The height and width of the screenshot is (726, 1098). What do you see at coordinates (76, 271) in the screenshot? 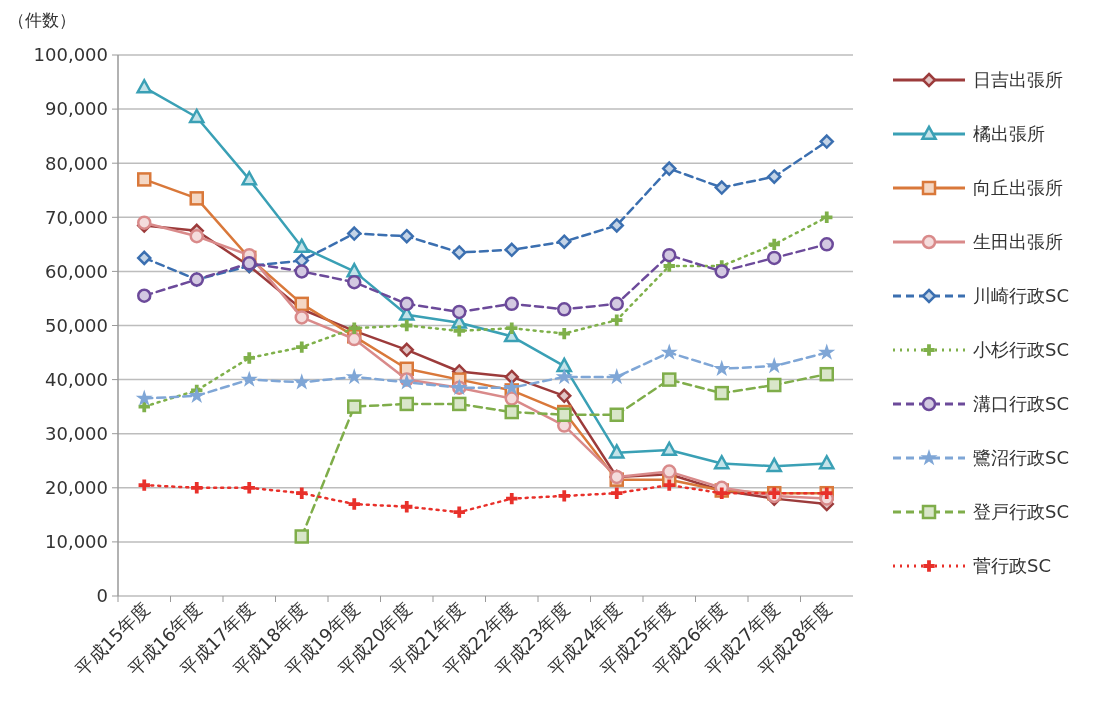
I see `y-tick-label: 60,000` at bounding box center [76, 271].